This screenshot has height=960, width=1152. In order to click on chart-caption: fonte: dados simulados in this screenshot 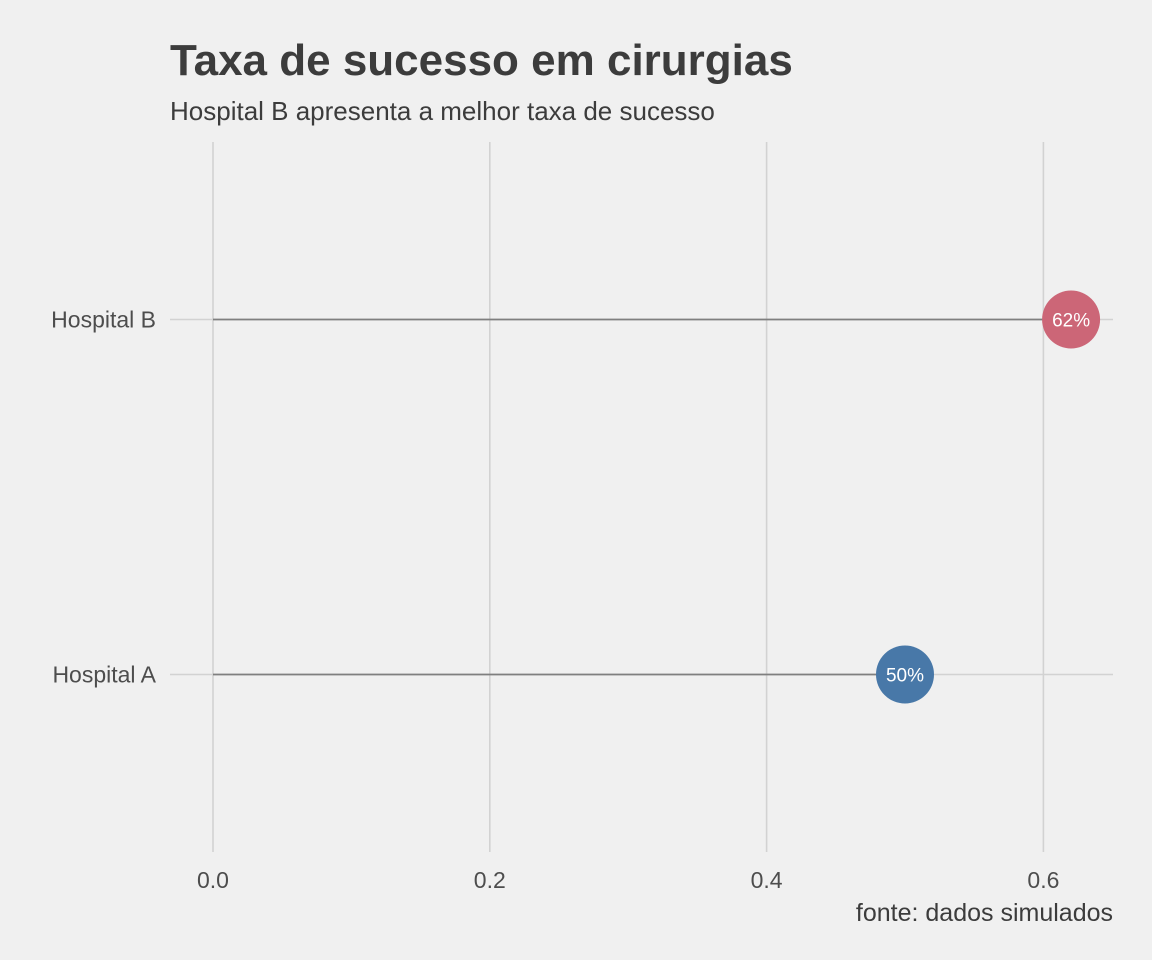, I will do `click(984, 913)`.